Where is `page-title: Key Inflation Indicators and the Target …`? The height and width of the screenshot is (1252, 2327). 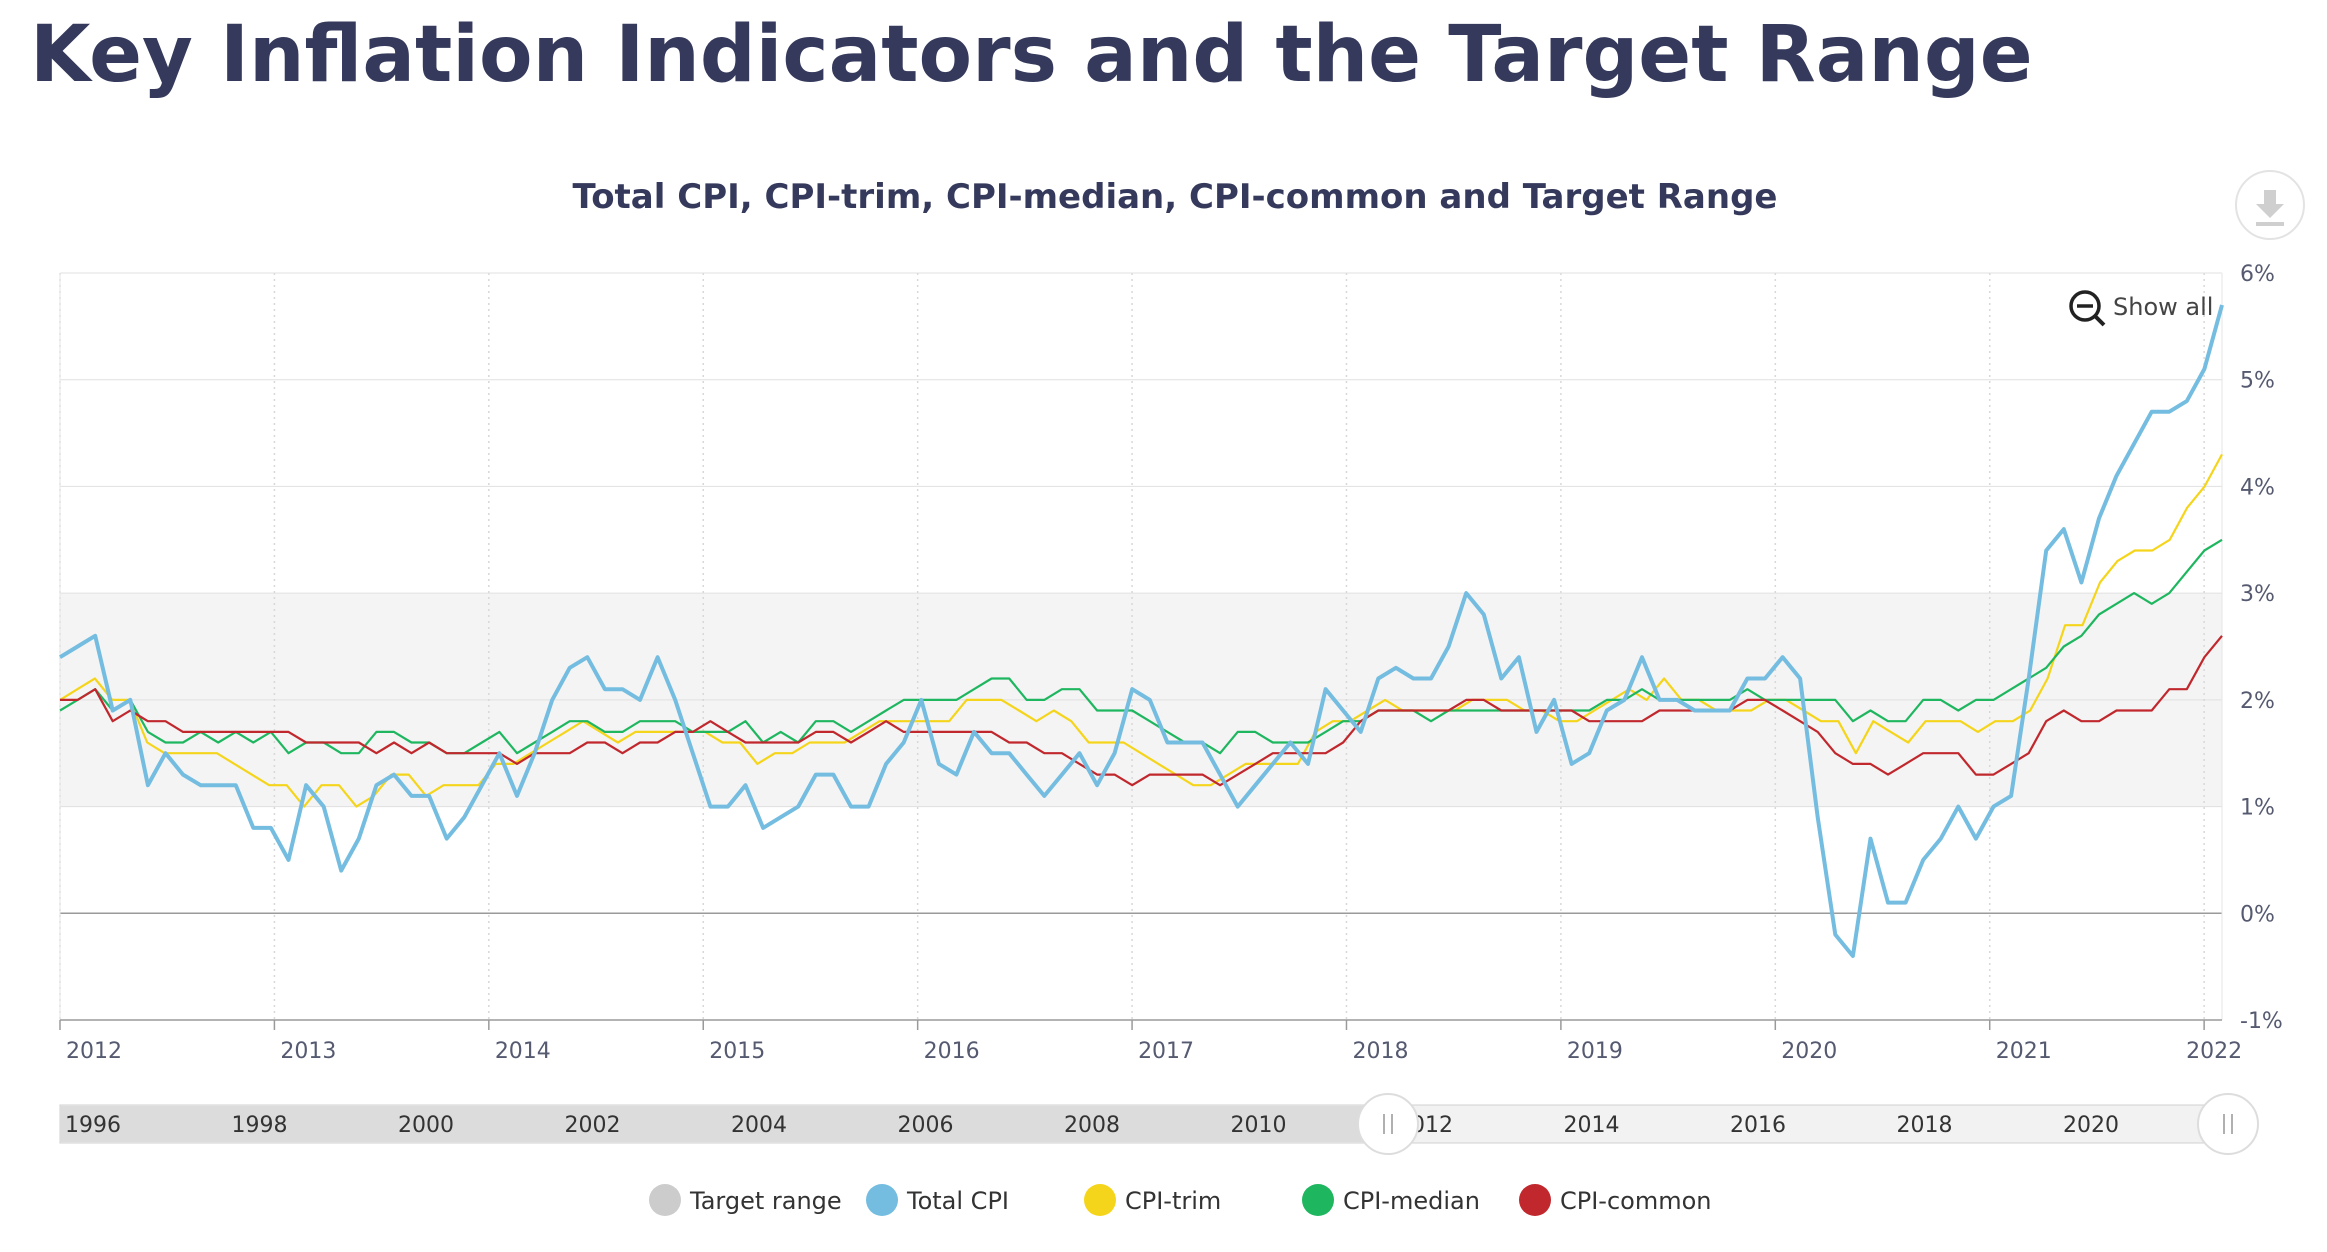 page-title: Key Inflation Indicators and the Target … is located at coordinates (1031, 55).